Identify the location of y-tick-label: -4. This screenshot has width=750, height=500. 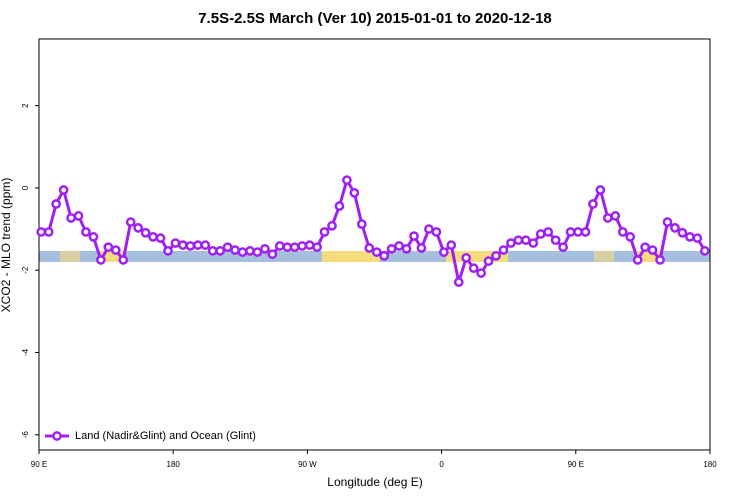
(25, 352).